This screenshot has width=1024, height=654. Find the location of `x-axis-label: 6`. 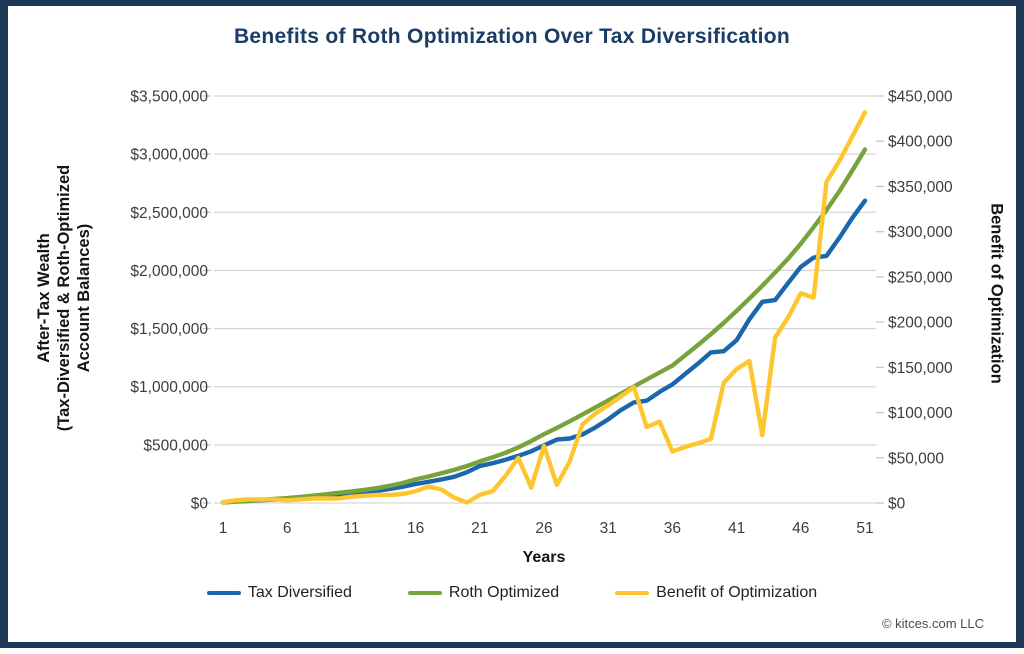

x-axis-label: 6 is located at coordinates (287, 528).